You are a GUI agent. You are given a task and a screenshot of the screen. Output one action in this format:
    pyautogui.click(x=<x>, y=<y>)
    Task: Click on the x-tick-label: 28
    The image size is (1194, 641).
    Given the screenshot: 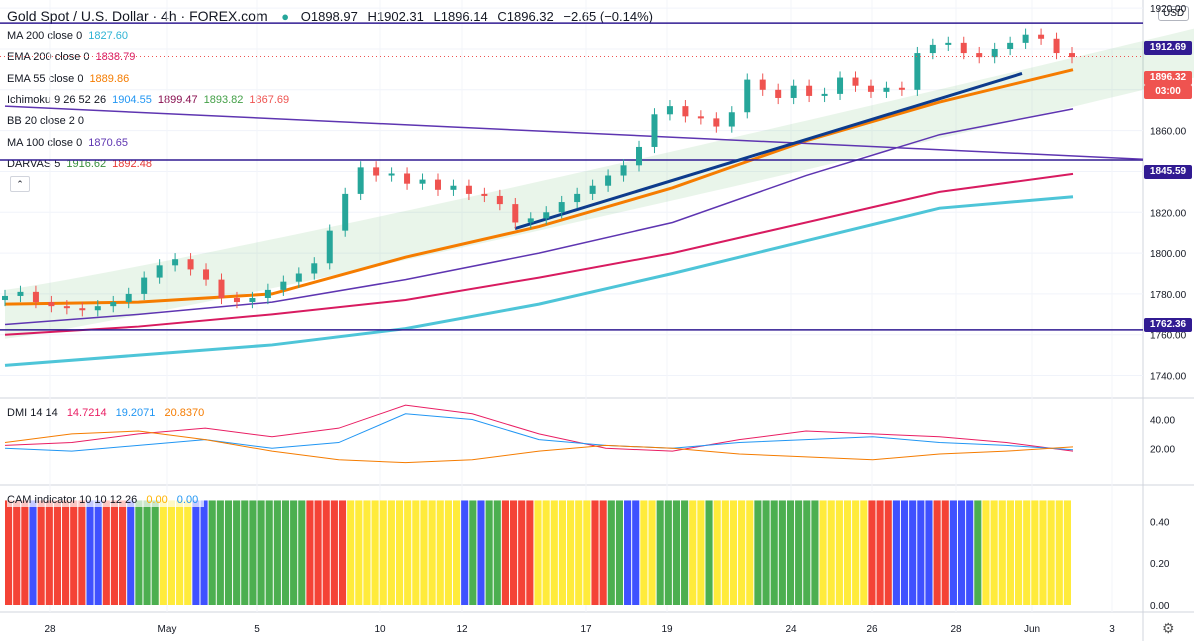 What is the action you would take?
    pyautogui.click(x=956, y=629)
    